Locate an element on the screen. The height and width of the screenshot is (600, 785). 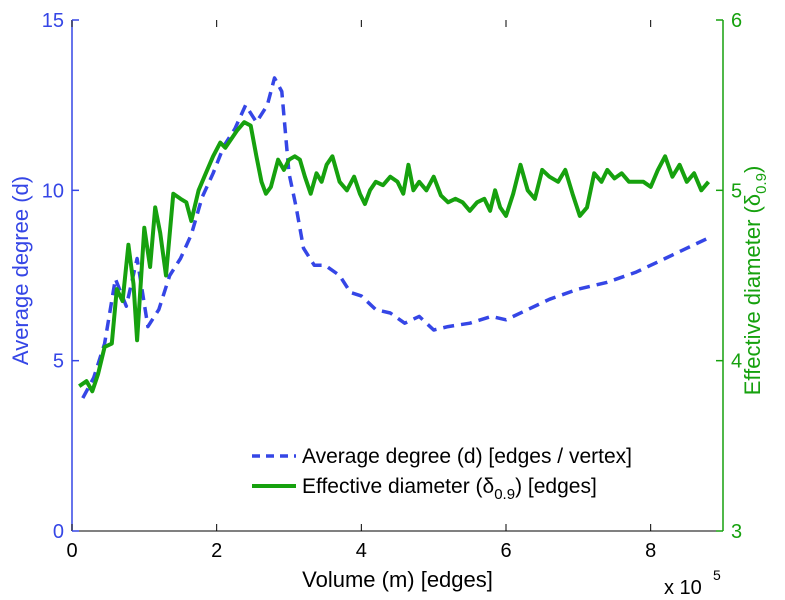
y-left-tick-label: 15 is located at coordinates (53, 21).